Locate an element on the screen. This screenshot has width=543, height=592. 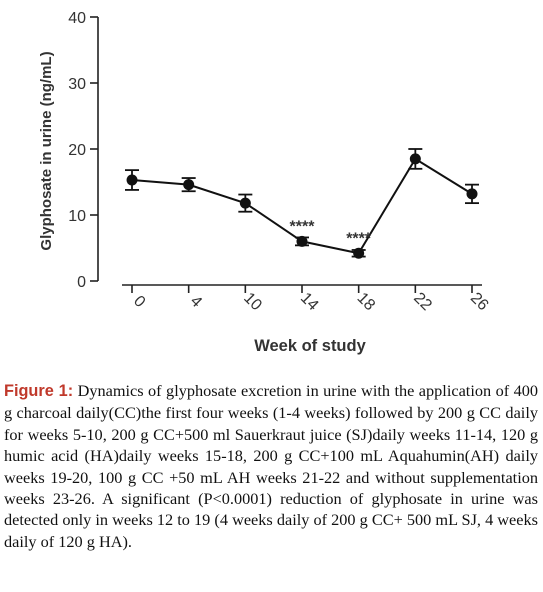
y-tick-label: 40 is located at coordinates (77, 18).